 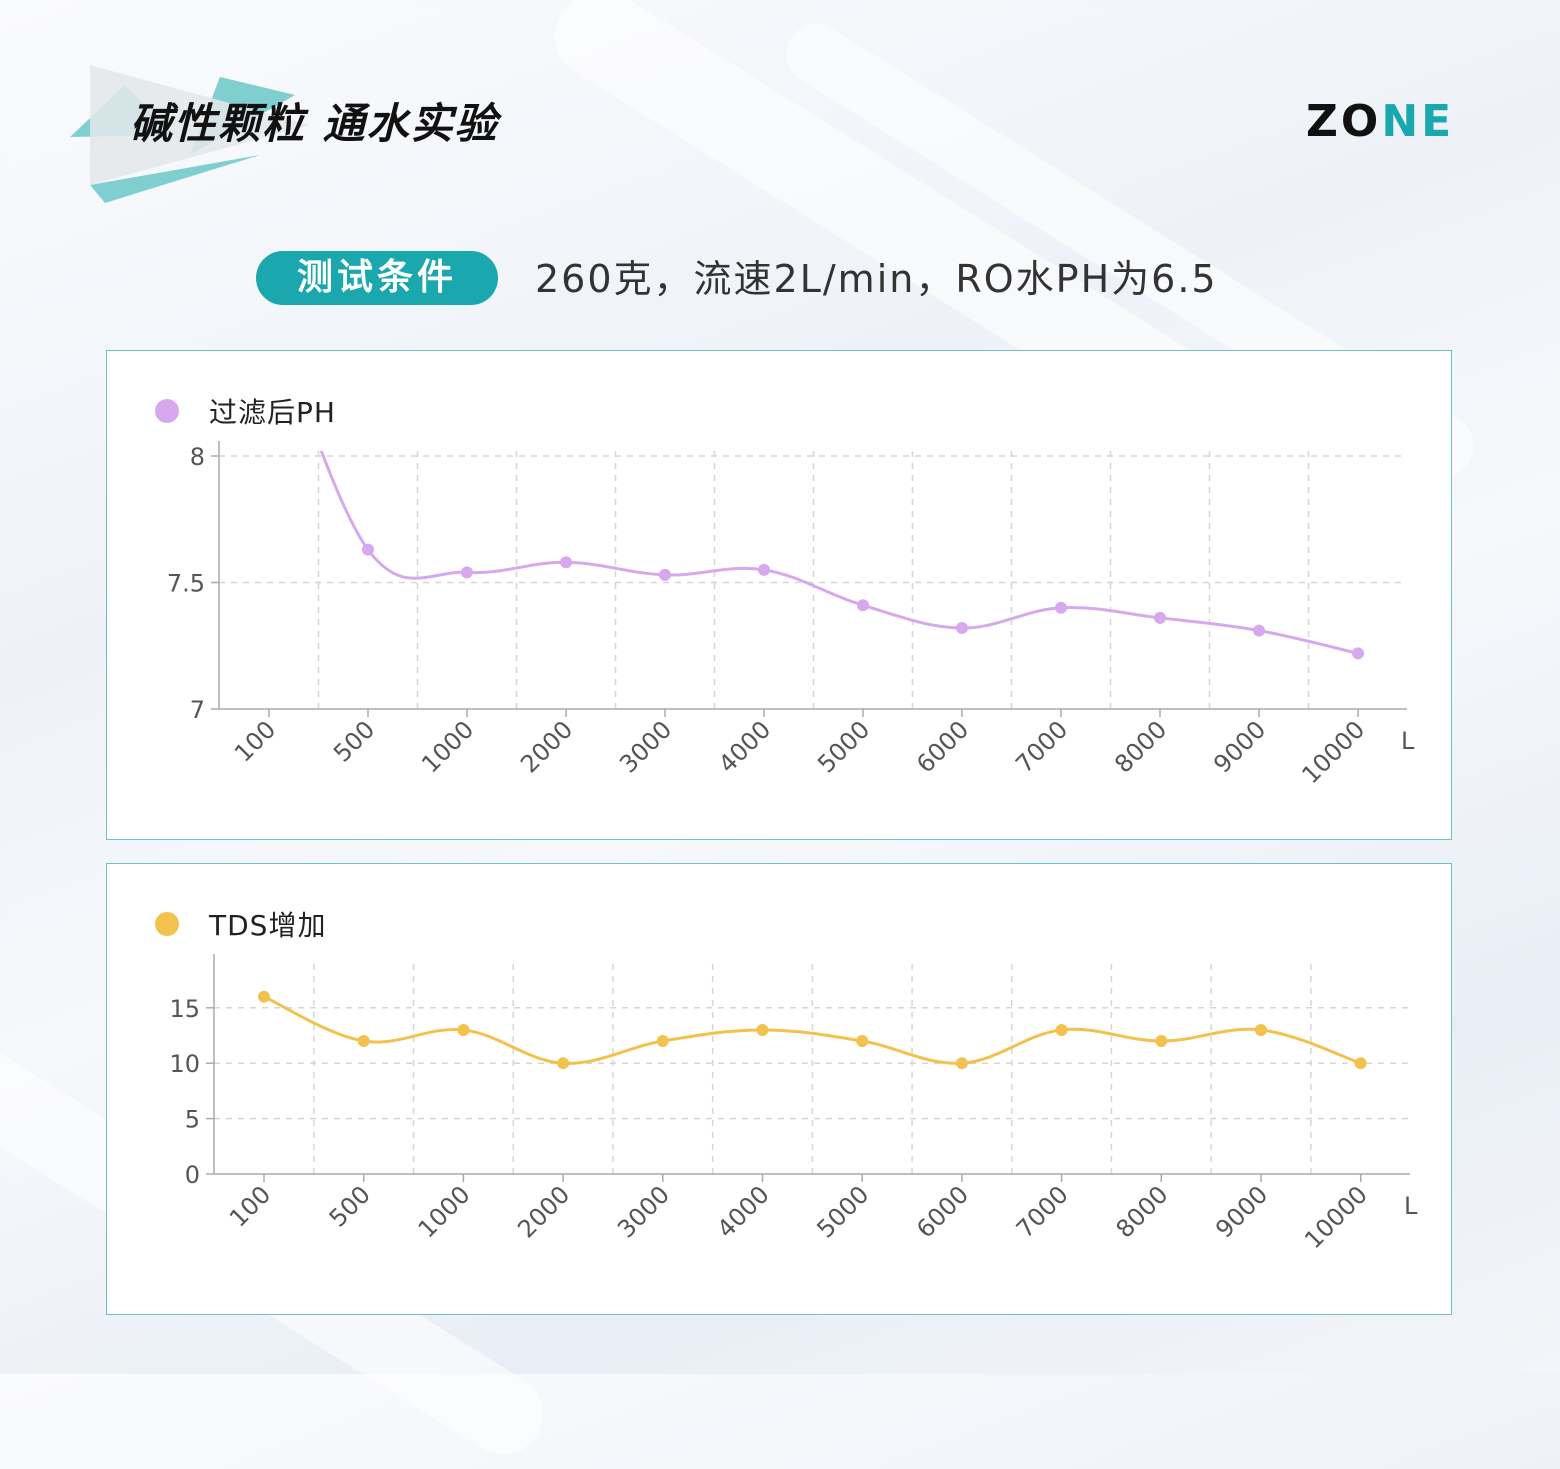 What do you see at coordinates (268, 925) in the screenshot?
I see `tds-legend-label: TDS增加` at bounding box center [268, 925].